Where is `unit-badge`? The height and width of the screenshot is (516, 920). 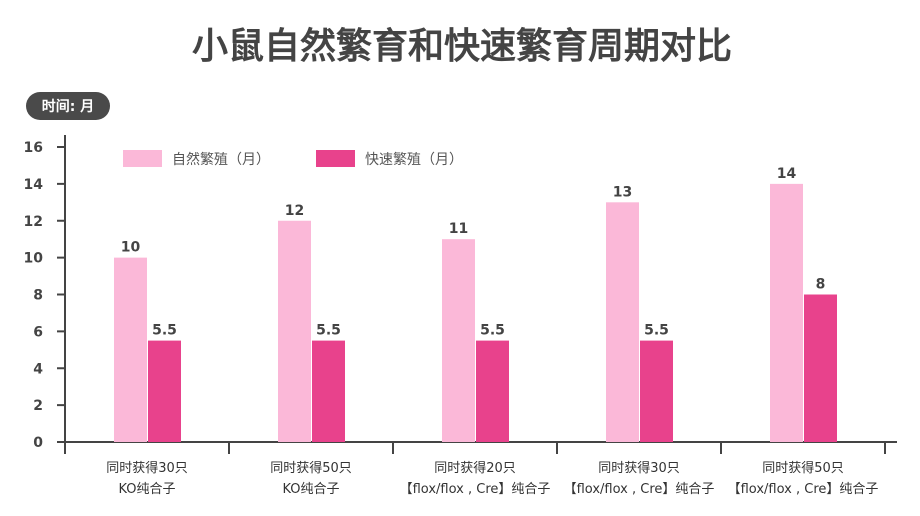 unit-badge is located at coordinates (68, 106).